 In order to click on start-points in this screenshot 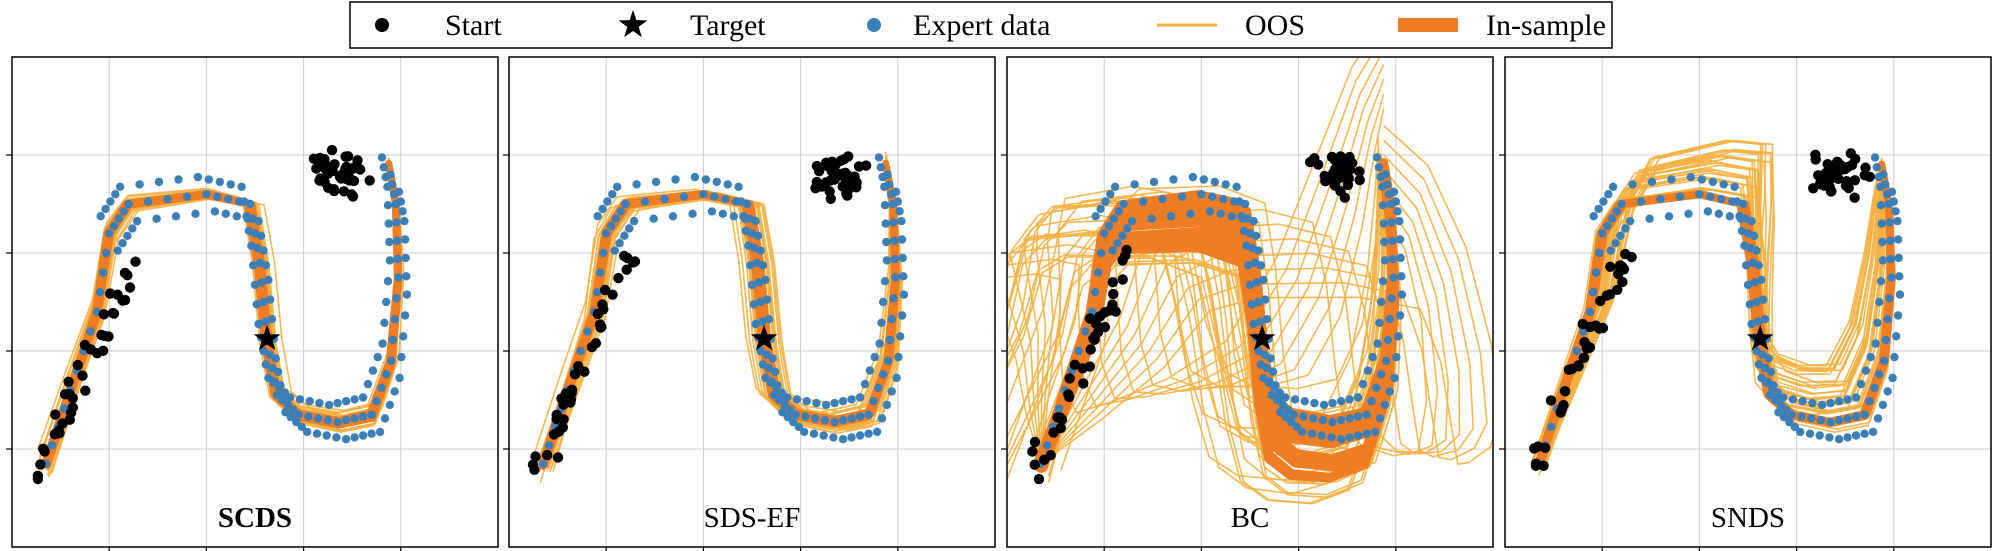, I will do `click(1702, 309)`.